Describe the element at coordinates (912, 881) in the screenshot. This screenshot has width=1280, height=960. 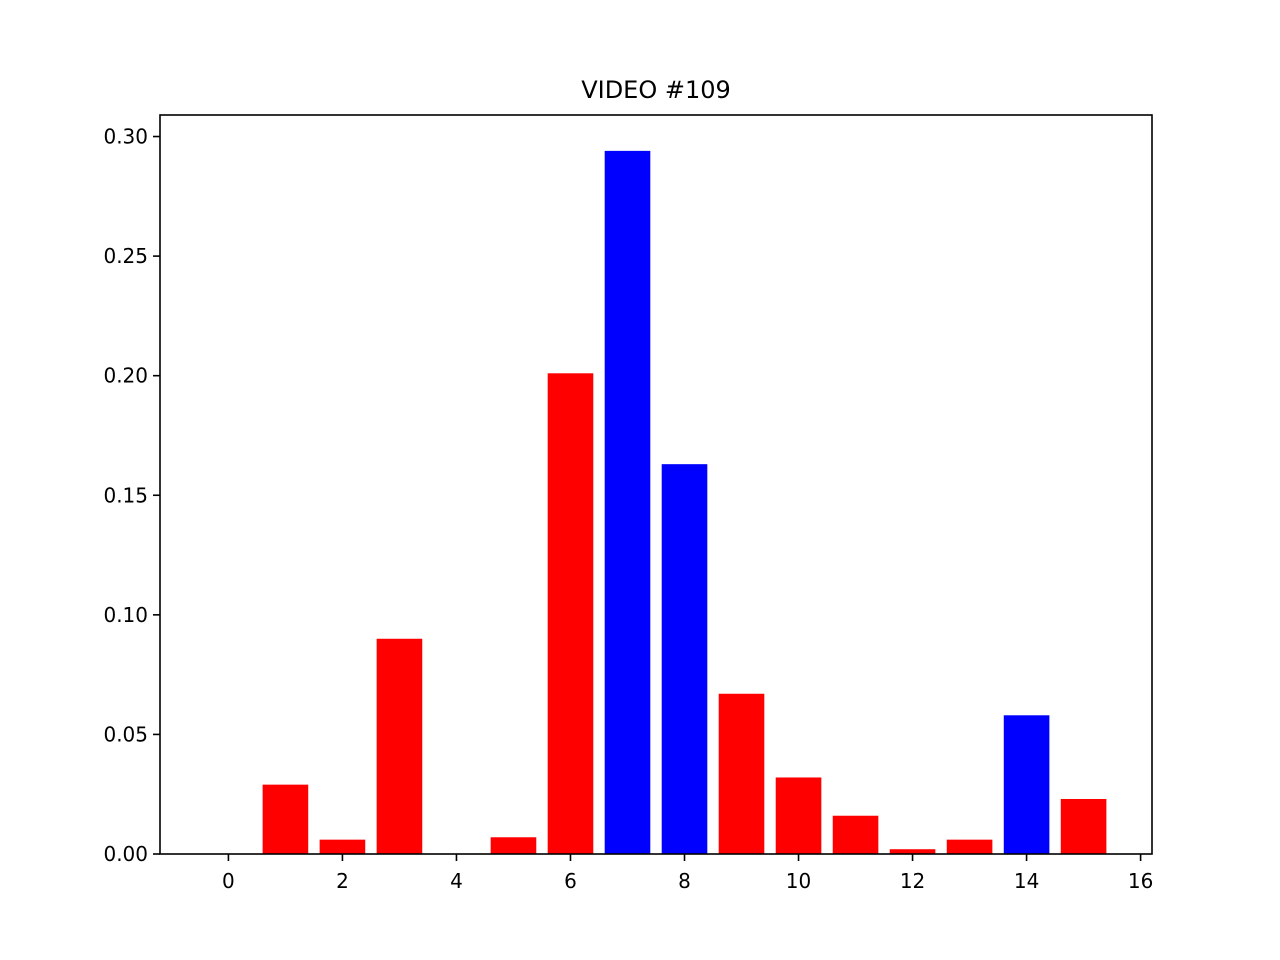
I see `x-tick-label: 12` at that location.